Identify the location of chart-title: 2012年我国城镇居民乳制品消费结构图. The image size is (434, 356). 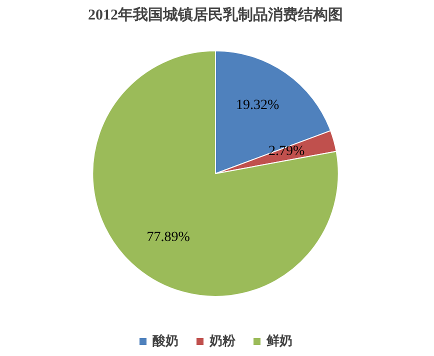
(215, 15).